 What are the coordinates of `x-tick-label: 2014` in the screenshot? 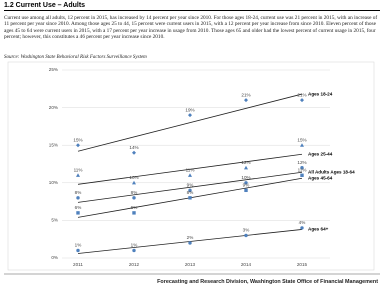 It's located at (246, 264).